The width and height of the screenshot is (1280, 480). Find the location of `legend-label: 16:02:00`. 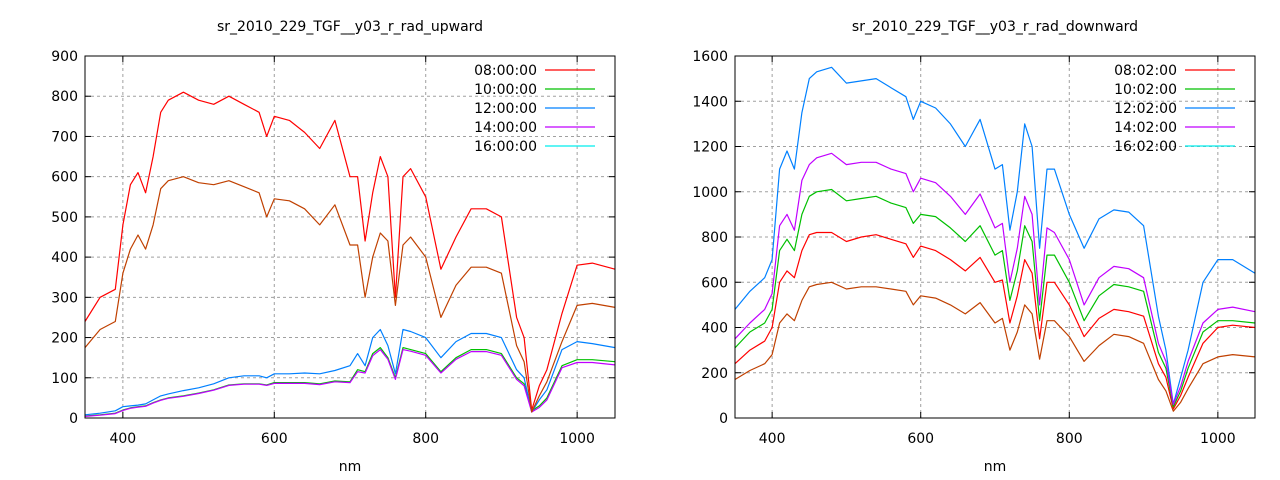

legend-label: 16:02:00 is located at coordinates (1145, 147).